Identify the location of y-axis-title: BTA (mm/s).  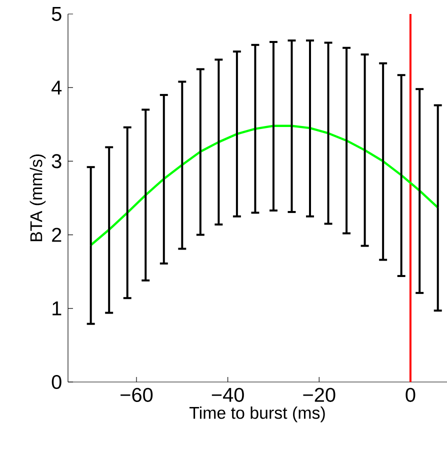
(38, 198).